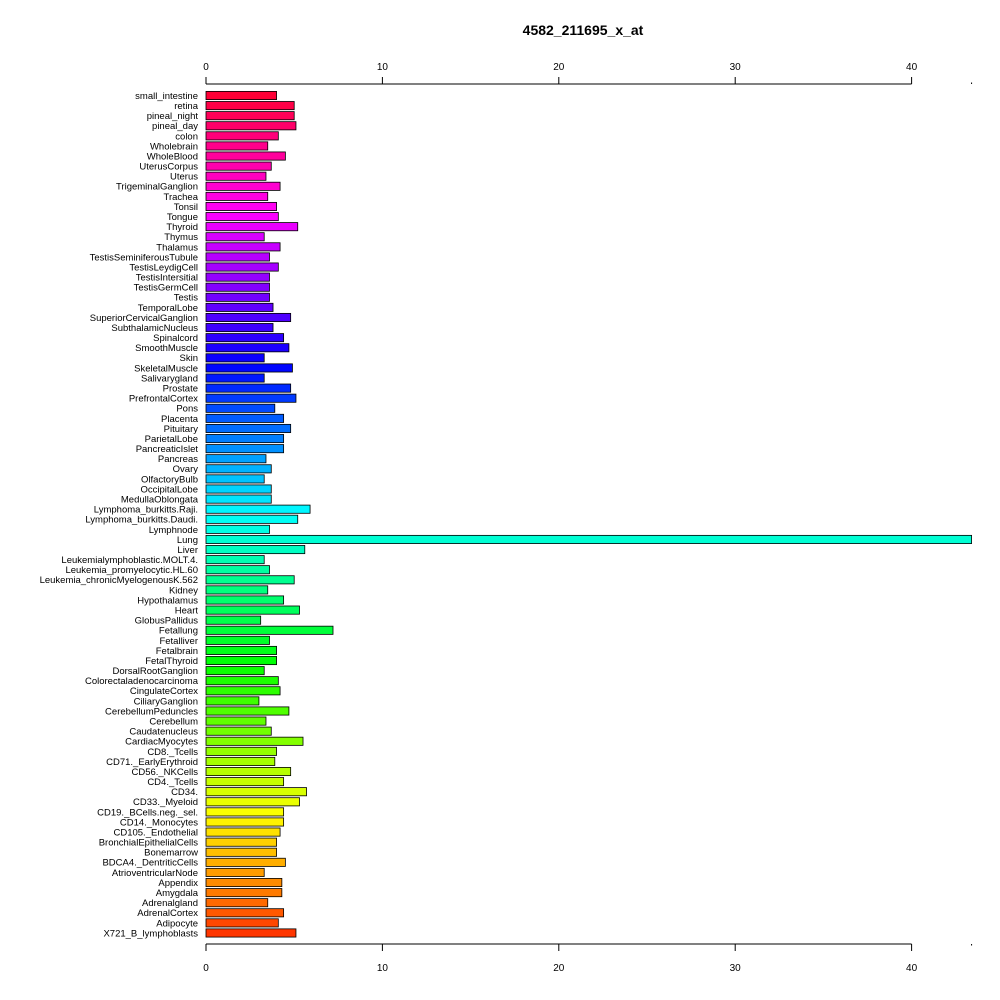 The height and width of the screenshot is (1000, 1000). Describe the element at coordinates (248, 428) in the screenshot. I see `bar-Pituitary` at that location.